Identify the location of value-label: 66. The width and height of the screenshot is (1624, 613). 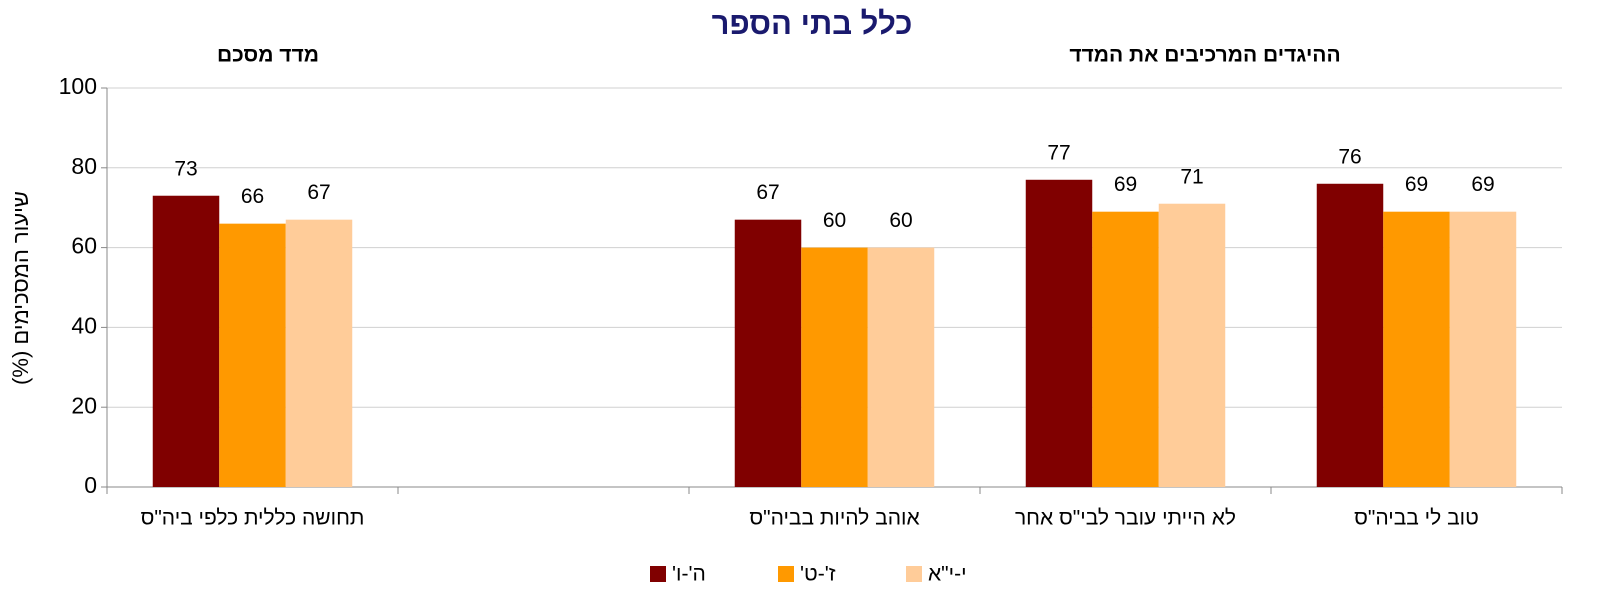
(252, 196).